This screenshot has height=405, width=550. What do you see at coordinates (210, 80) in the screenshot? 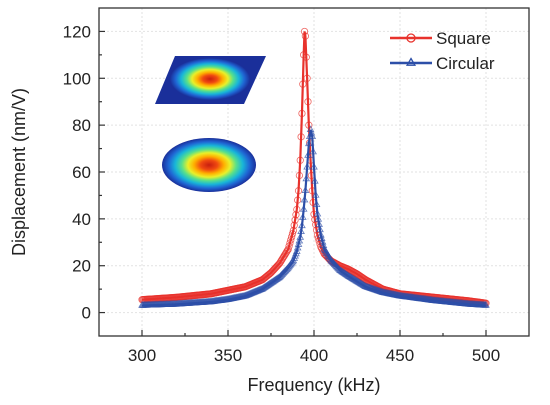
I see `square-plate-mode-shape` at bounding box center [210, 80].